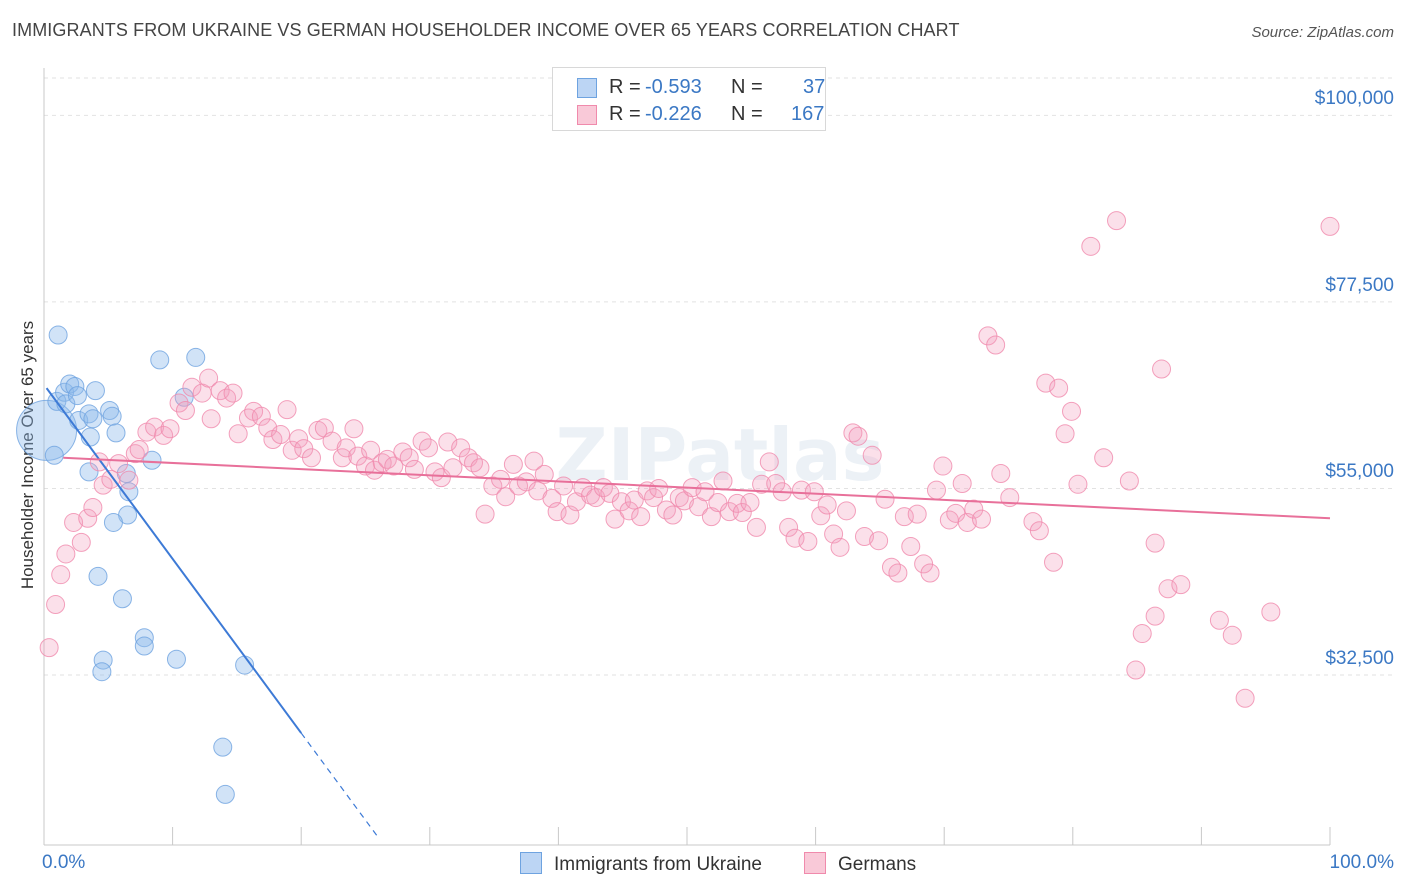 The height and width of the screenshot is (892, 1406). What do you see at coordinates (1359, 285) in the screenshot?
I see `y-tick-label: $77,500` at bounding box center [1359, 285].